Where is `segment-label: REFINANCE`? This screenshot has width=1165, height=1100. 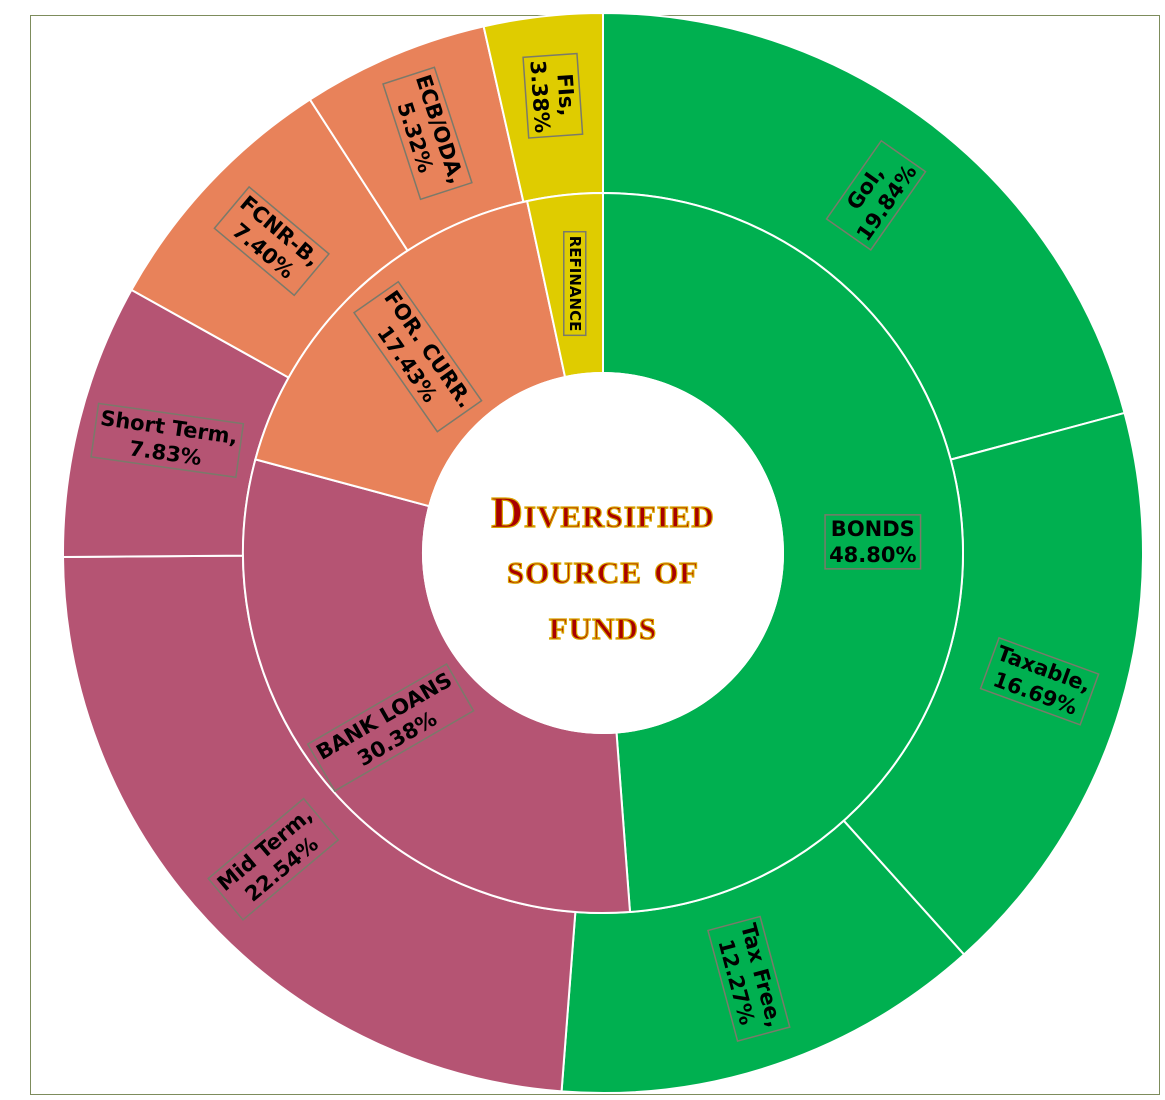
segment-label: REFINANCE is located at coordinates (575, 283).